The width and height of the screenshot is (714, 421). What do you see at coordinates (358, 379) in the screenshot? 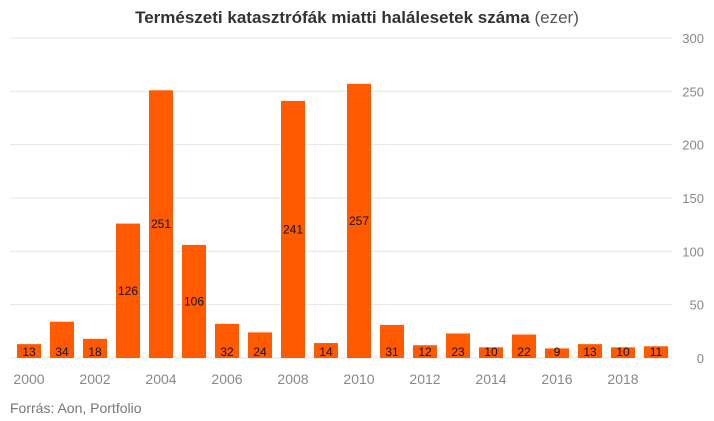
I see `x-tick-label: 2010` at bounding box center [358, 379].